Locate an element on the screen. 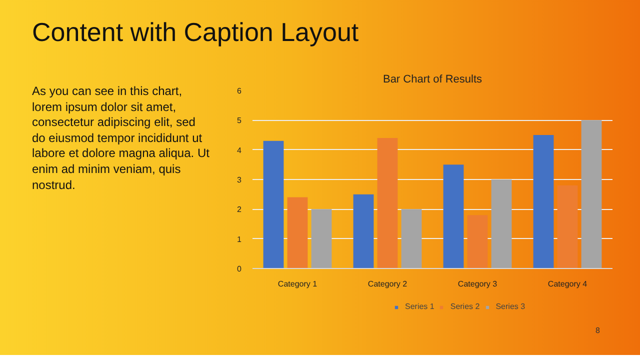  y-tick-label: 4 is located at coordinates (239, 150).